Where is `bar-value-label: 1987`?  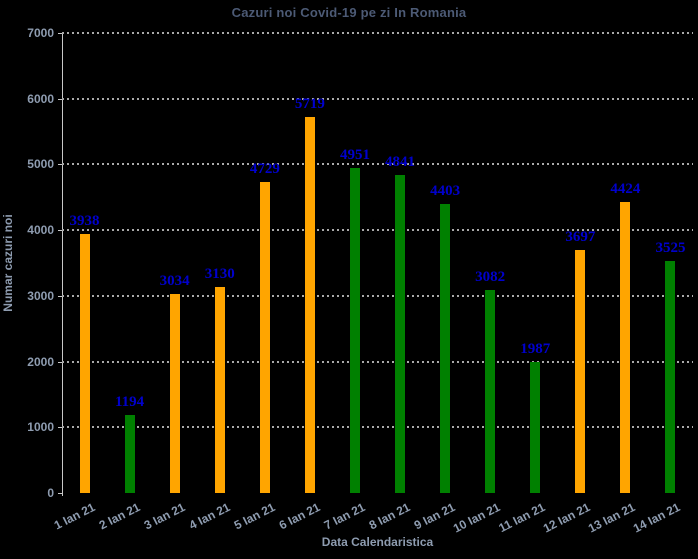
bar-value-label: 1987 is located at coordinates (535, 349).